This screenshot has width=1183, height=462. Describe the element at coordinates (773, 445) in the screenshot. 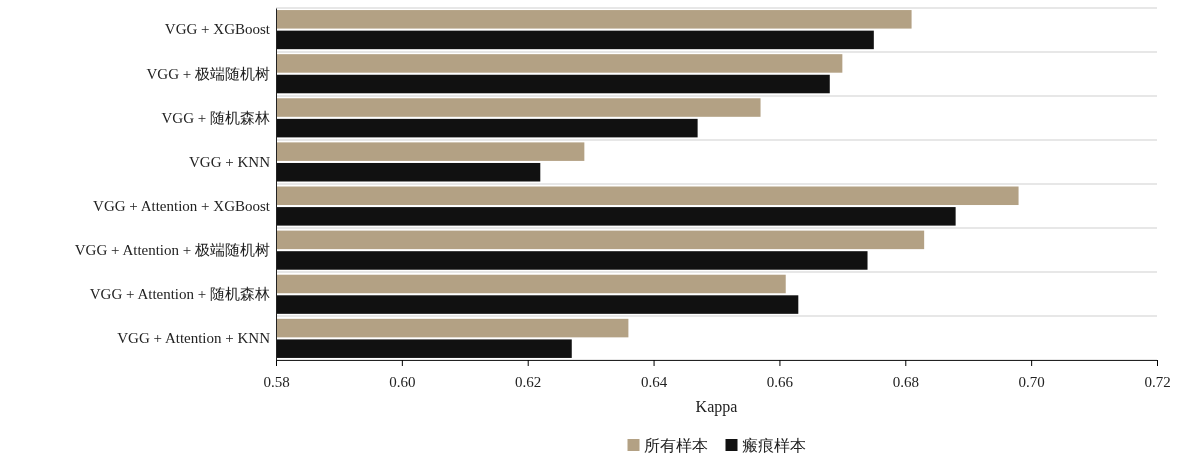

I see `legend-label: 瘢痕样本` at that location.